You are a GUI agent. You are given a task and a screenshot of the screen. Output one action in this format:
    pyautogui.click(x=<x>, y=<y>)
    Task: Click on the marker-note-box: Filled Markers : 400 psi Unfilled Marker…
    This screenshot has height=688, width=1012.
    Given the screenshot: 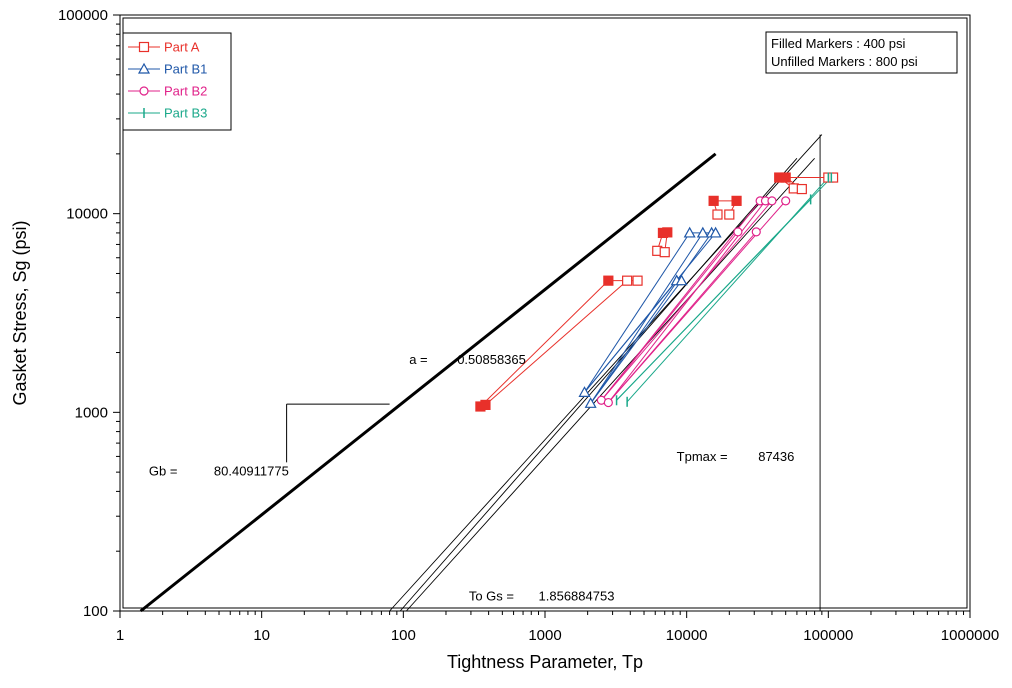 What is the action you would take?
    pyautogui.click(x=861, y=52)
    